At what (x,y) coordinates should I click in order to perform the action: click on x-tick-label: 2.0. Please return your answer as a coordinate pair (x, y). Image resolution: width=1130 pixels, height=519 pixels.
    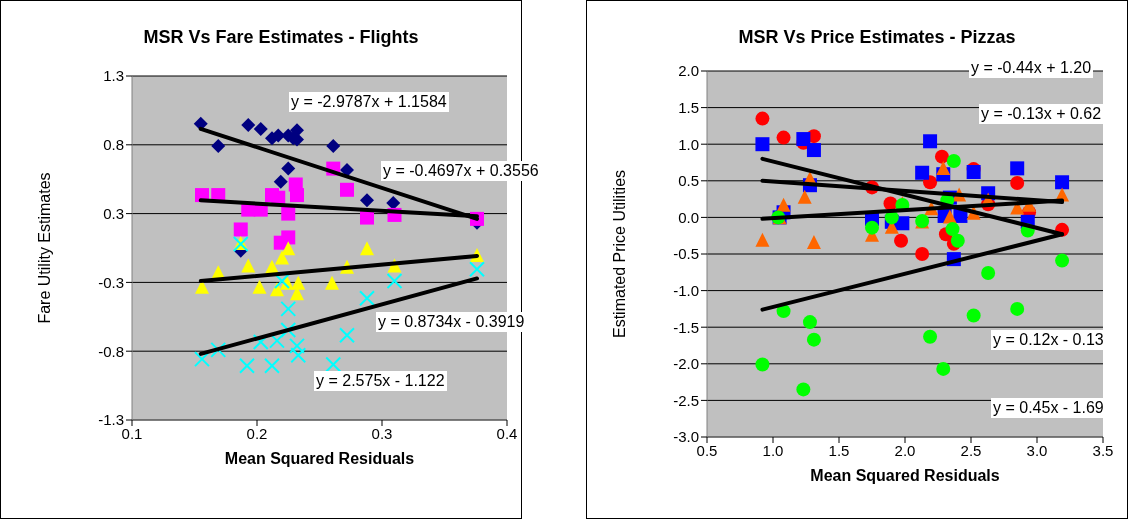
    Looking at the image, I should click on (905, 450).